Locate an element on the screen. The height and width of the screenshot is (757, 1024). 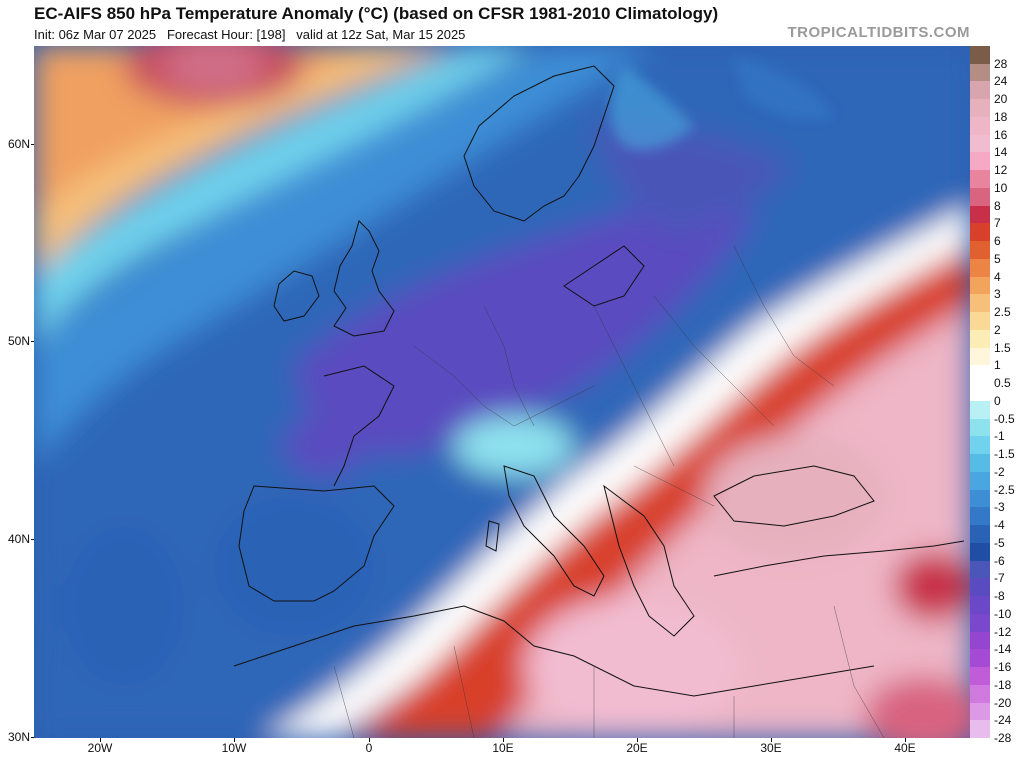
colorbar-label: -14 is located at coordinates (1003, 649).